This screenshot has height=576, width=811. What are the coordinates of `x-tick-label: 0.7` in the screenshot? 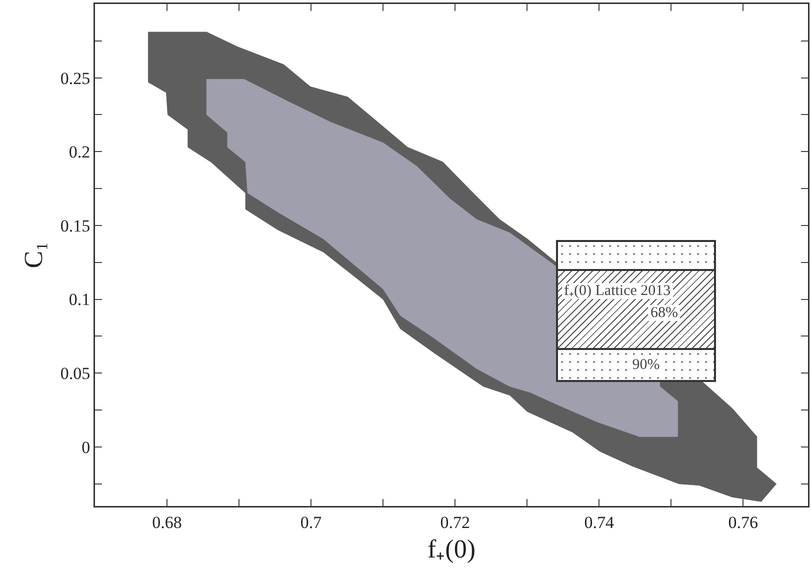 It's located at (311, 522).